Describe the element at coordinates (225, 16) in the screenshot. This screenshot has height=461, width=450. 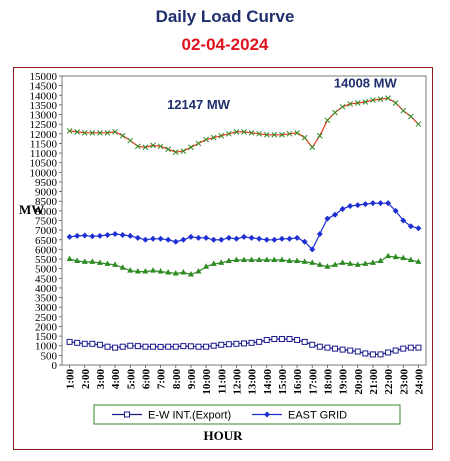
I see `chart-title: Daily Load Curve` at that location.